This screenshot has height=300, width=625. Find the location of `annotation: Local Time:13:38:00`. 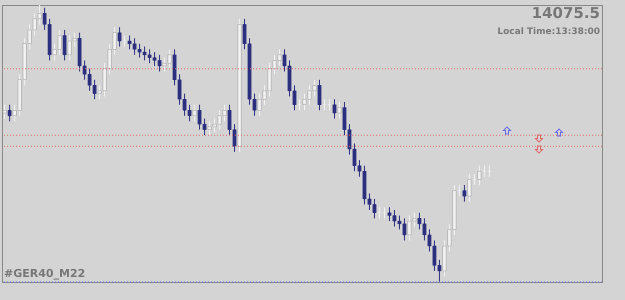

annotation: Local Time:13:38:00 is located at coordinates (548, 32).